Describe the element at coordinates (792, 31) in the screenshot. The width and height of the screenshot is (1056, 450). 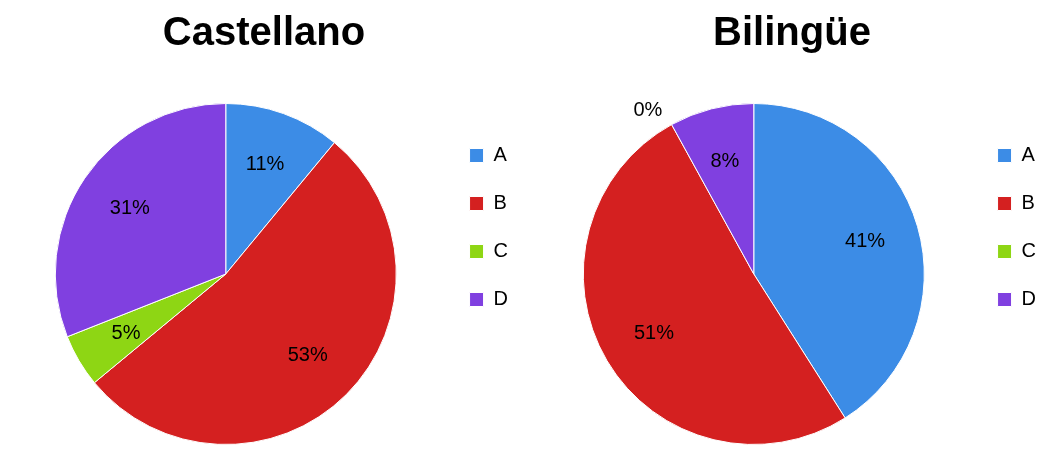
I see `chart-title: Bilingüe` at that location.